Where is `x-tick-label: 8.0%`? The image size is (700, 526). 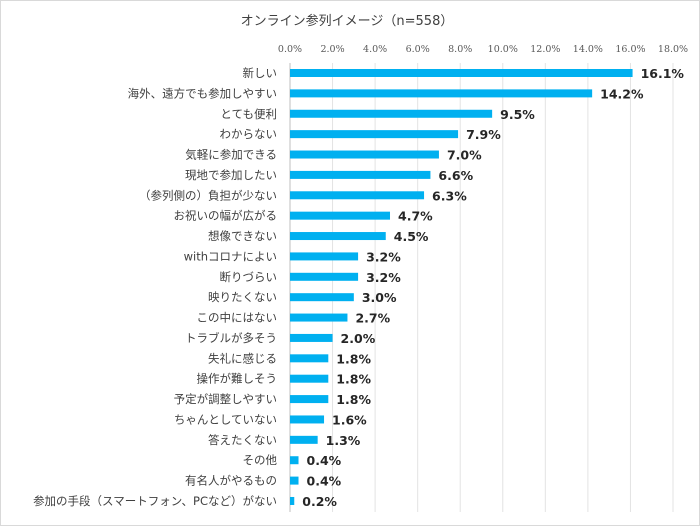 x-tick-label: 8.0% is located at coordinates (460, 49).